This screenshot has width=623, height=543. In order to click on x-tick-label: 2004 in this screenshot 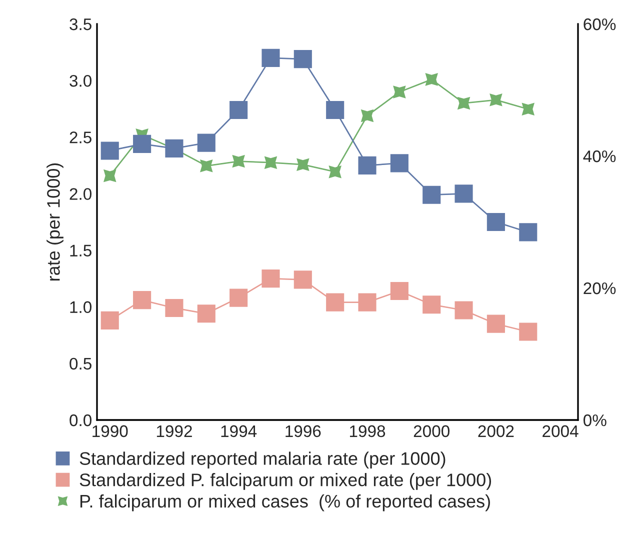, I will do `click(560, 431)`.